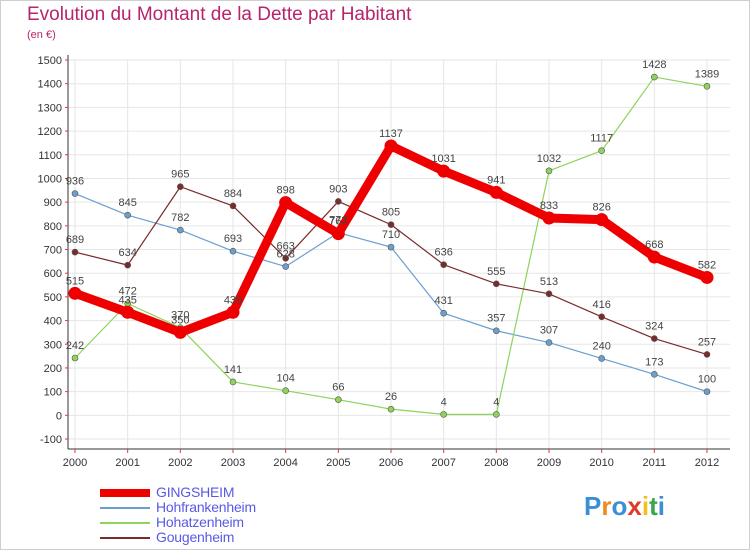  Describe the element at coordinates (549, 159) in the screenshot. I see `data-label: 1032` at that location.